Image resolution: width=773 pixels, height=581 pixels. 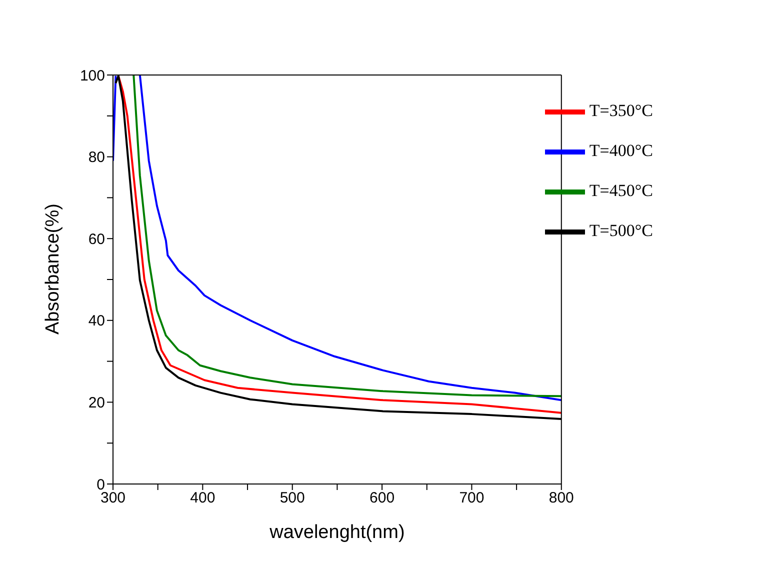 I want to click on x-axis-title: wavelenght(nm), so click(x=336, y=532).